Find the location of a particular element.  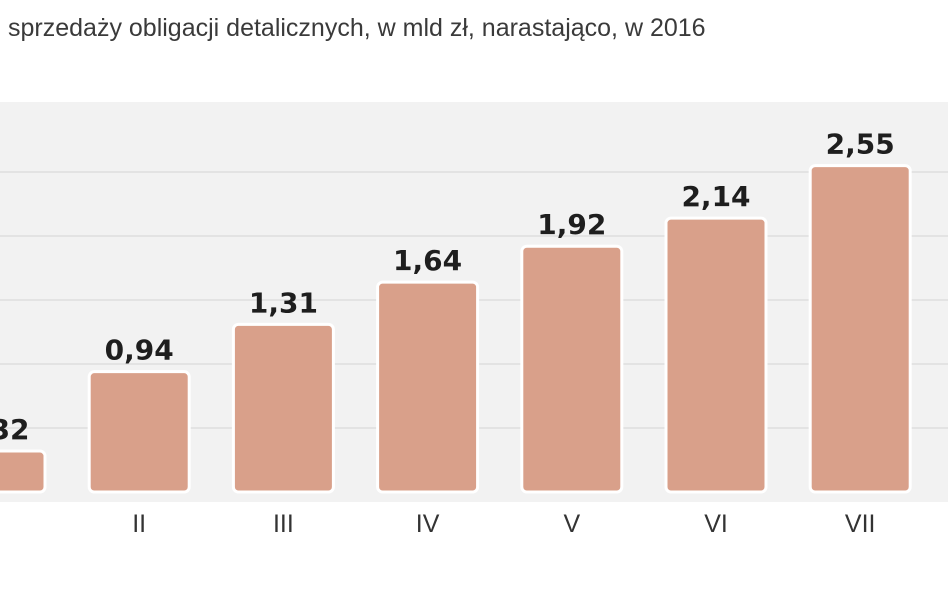

bar-VII is located at coordinates (860, 329).